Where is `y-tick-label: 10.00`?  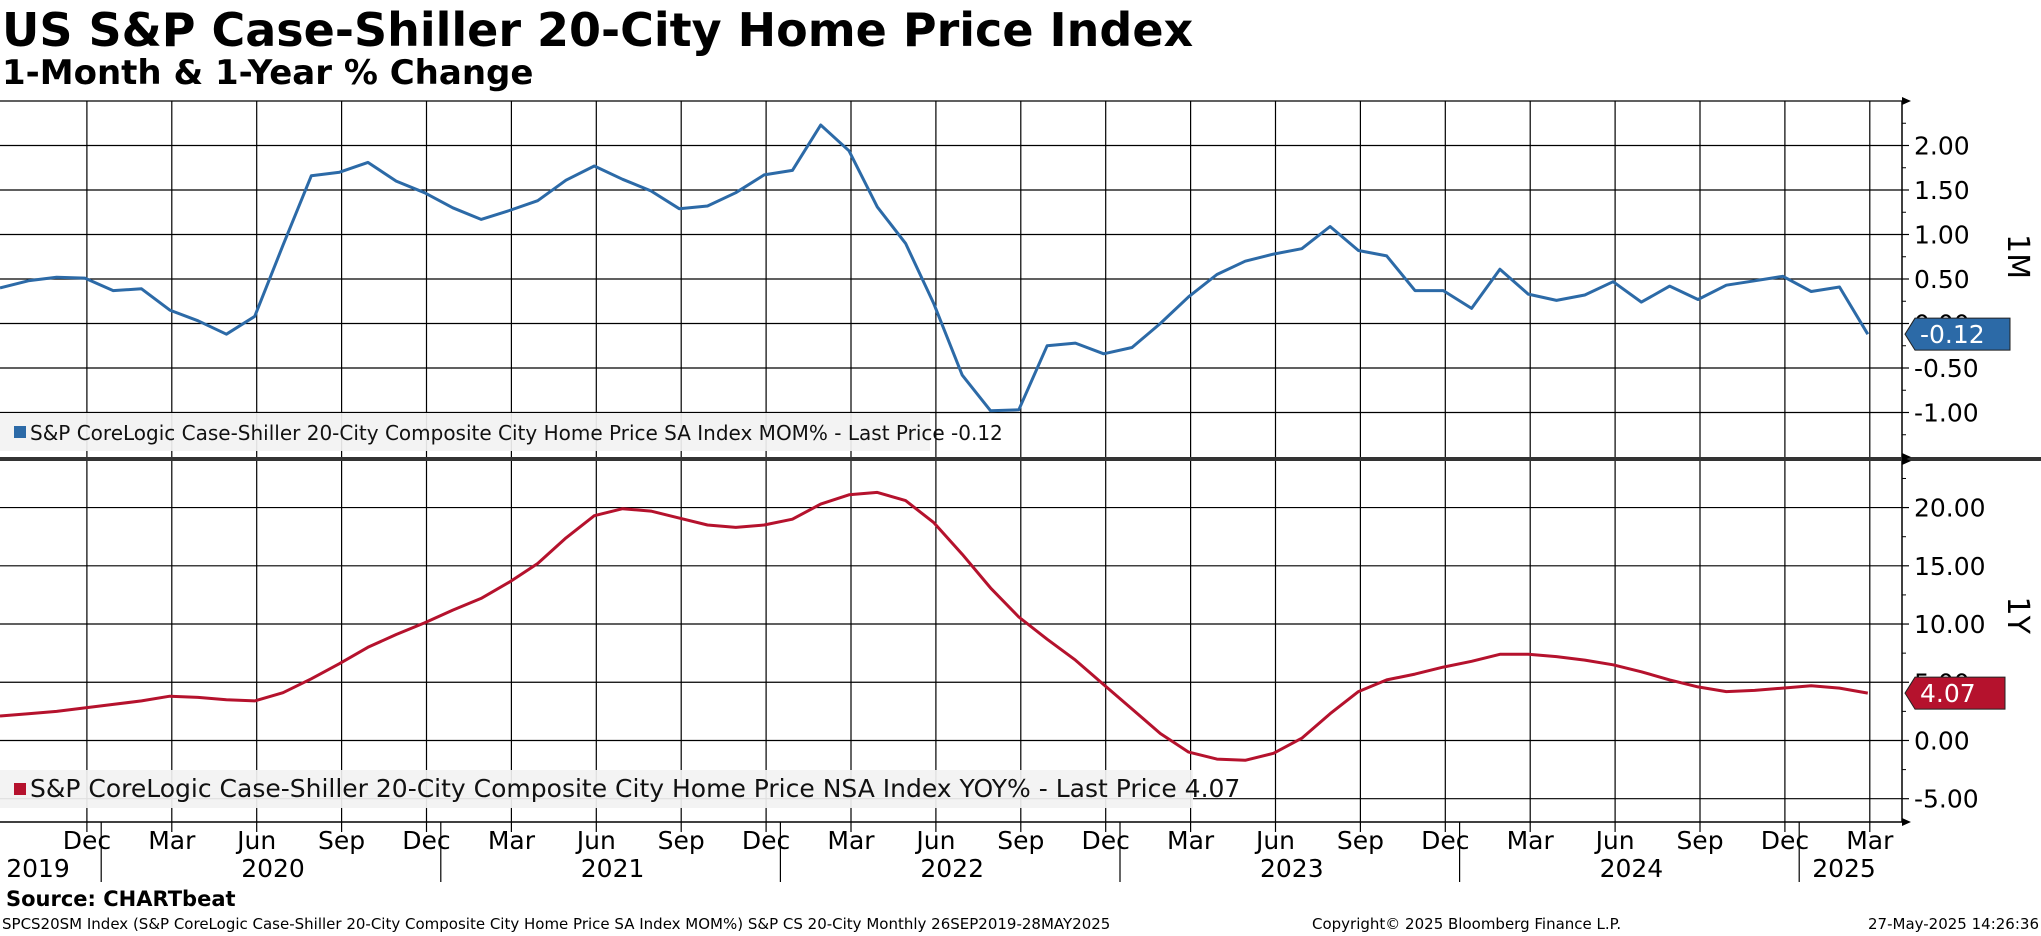 y-tick-label: 10.00 is located at coordinates (1950, 624).